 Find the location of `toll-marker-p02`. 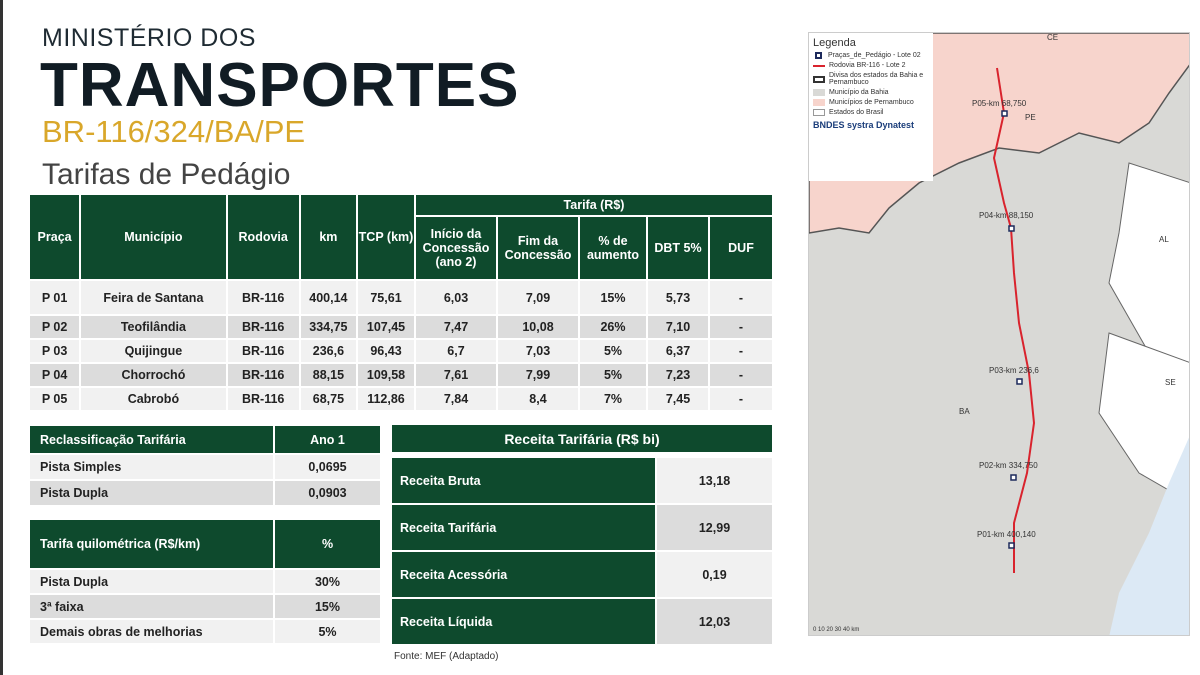

toll-marker-p02 is located at coordinates (1013, 477).